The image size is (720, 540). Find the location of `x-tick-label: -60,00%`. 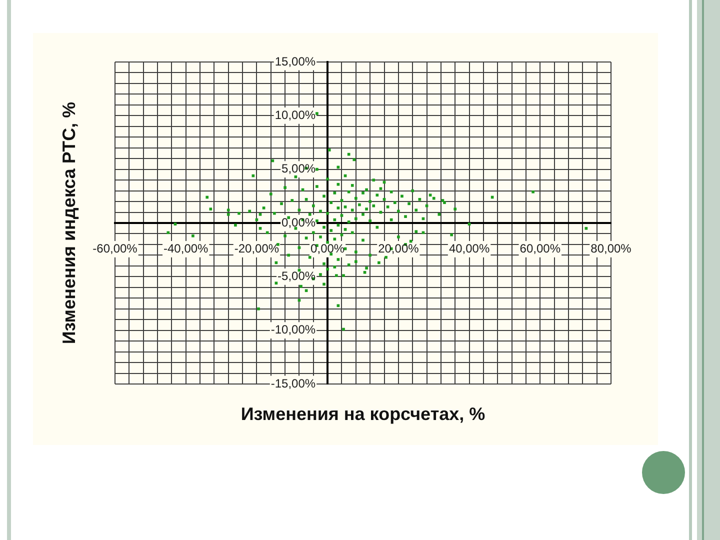

x-tick-label: -60,00% is located at coordinates (115, 249).